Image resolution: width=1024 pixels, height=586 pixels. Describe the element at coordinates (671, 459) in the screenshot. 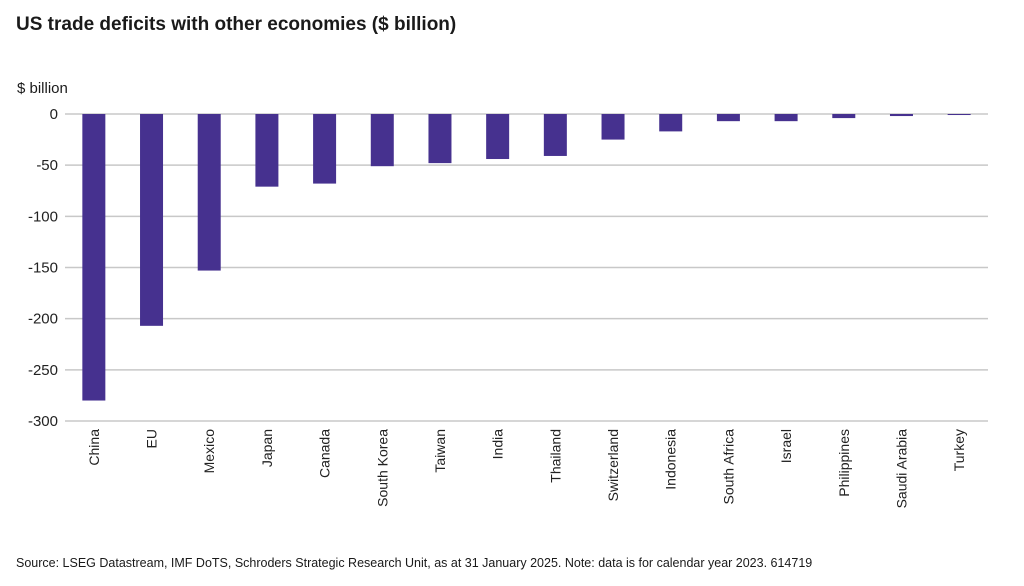

I see `x-tick-label: Indonesia` at that location.